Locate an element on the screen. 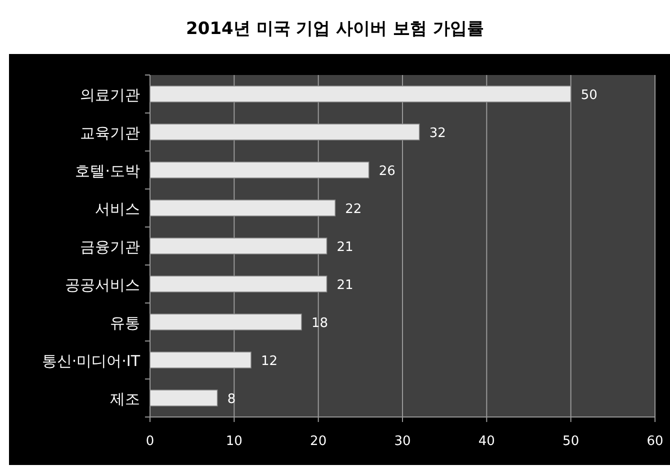 The height and width of the screenshot is (469, 670). data-label: 26 is located at coordinates (387, 171).